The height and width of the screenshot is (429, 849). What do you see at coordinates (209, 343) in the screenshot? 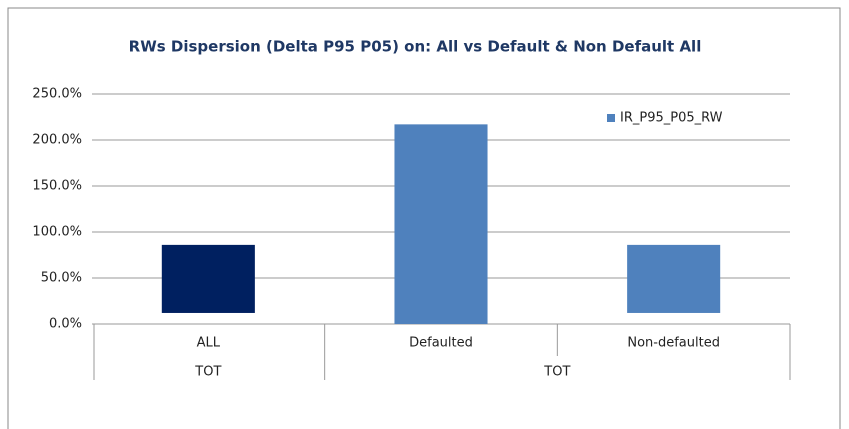
I see `x-tick-label: ALL` at bounding box center [209, 343].